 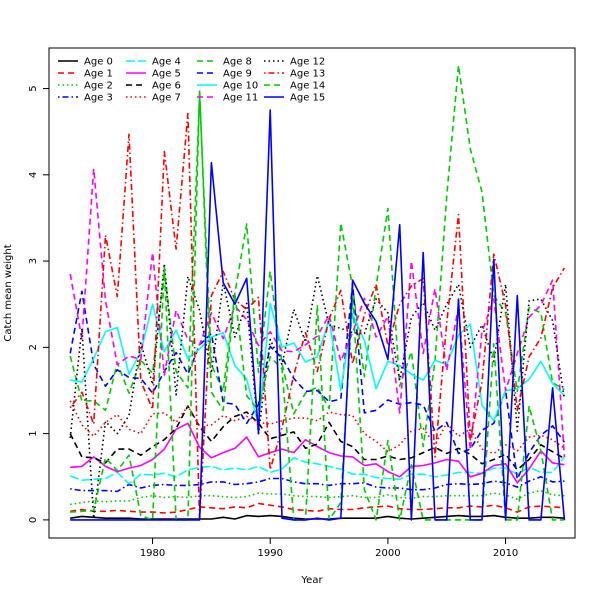 What do you see at coordinates (166, 98) in the screenshot?
I see `legend-label: Age 7` at bounding box center [166, 98].